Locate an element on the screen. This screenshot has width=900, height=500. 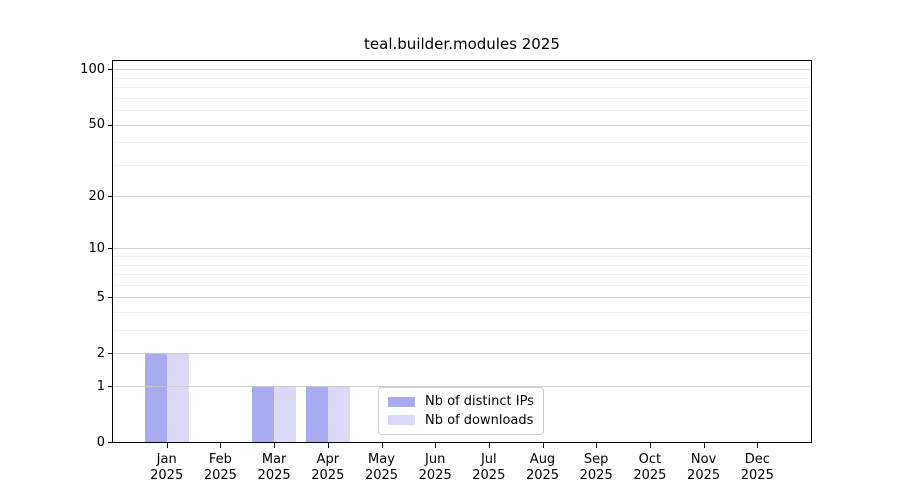
x-axis-tick-label: Apr 2025 is located at coordinates (328, 467).